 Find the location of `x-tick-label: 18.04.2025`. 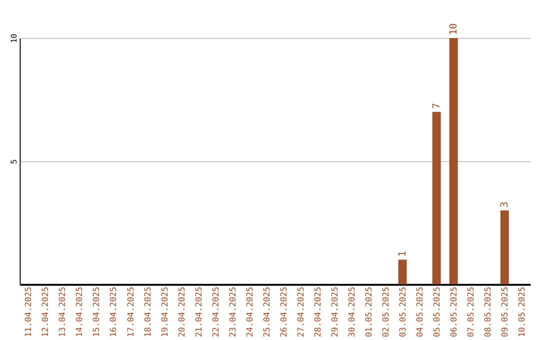

x-tick-label: 18.04.2025 is located at coordinates (147, 312).